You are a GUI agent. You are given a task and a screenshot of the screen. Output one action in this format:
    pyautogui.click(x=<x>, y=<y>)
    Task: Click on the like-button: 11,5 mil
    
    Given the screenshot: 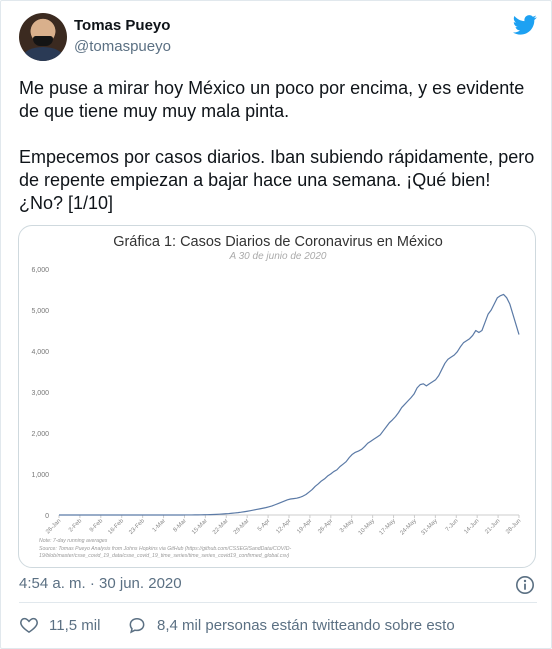 What is the action you would take?
    pyautogui.click(x=59, y=625)
    